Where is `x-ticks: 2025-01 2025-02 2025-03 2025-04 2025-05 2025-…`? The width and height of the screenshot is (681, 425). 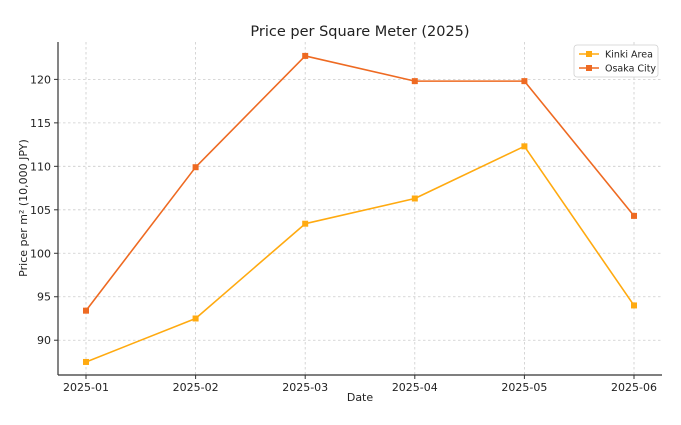 x-ticks: 2025-01 2025-02 2025-03 2025-04 2025-05 2025-… is located at coordinates (360, 384).